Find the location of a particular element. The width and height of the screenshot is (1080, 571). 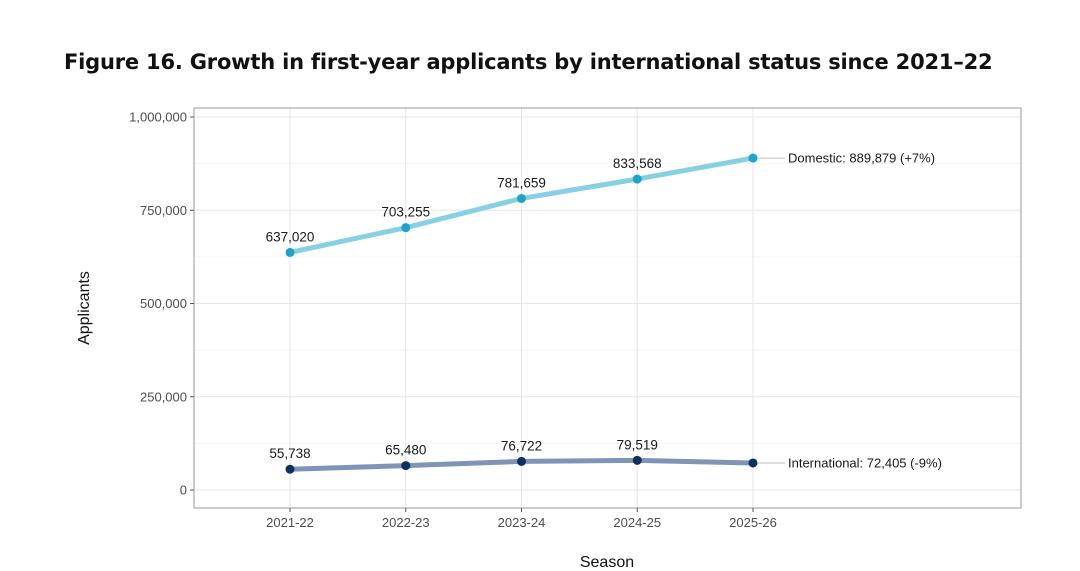

data-label: 76,722 is located at coordinates (521, 445).